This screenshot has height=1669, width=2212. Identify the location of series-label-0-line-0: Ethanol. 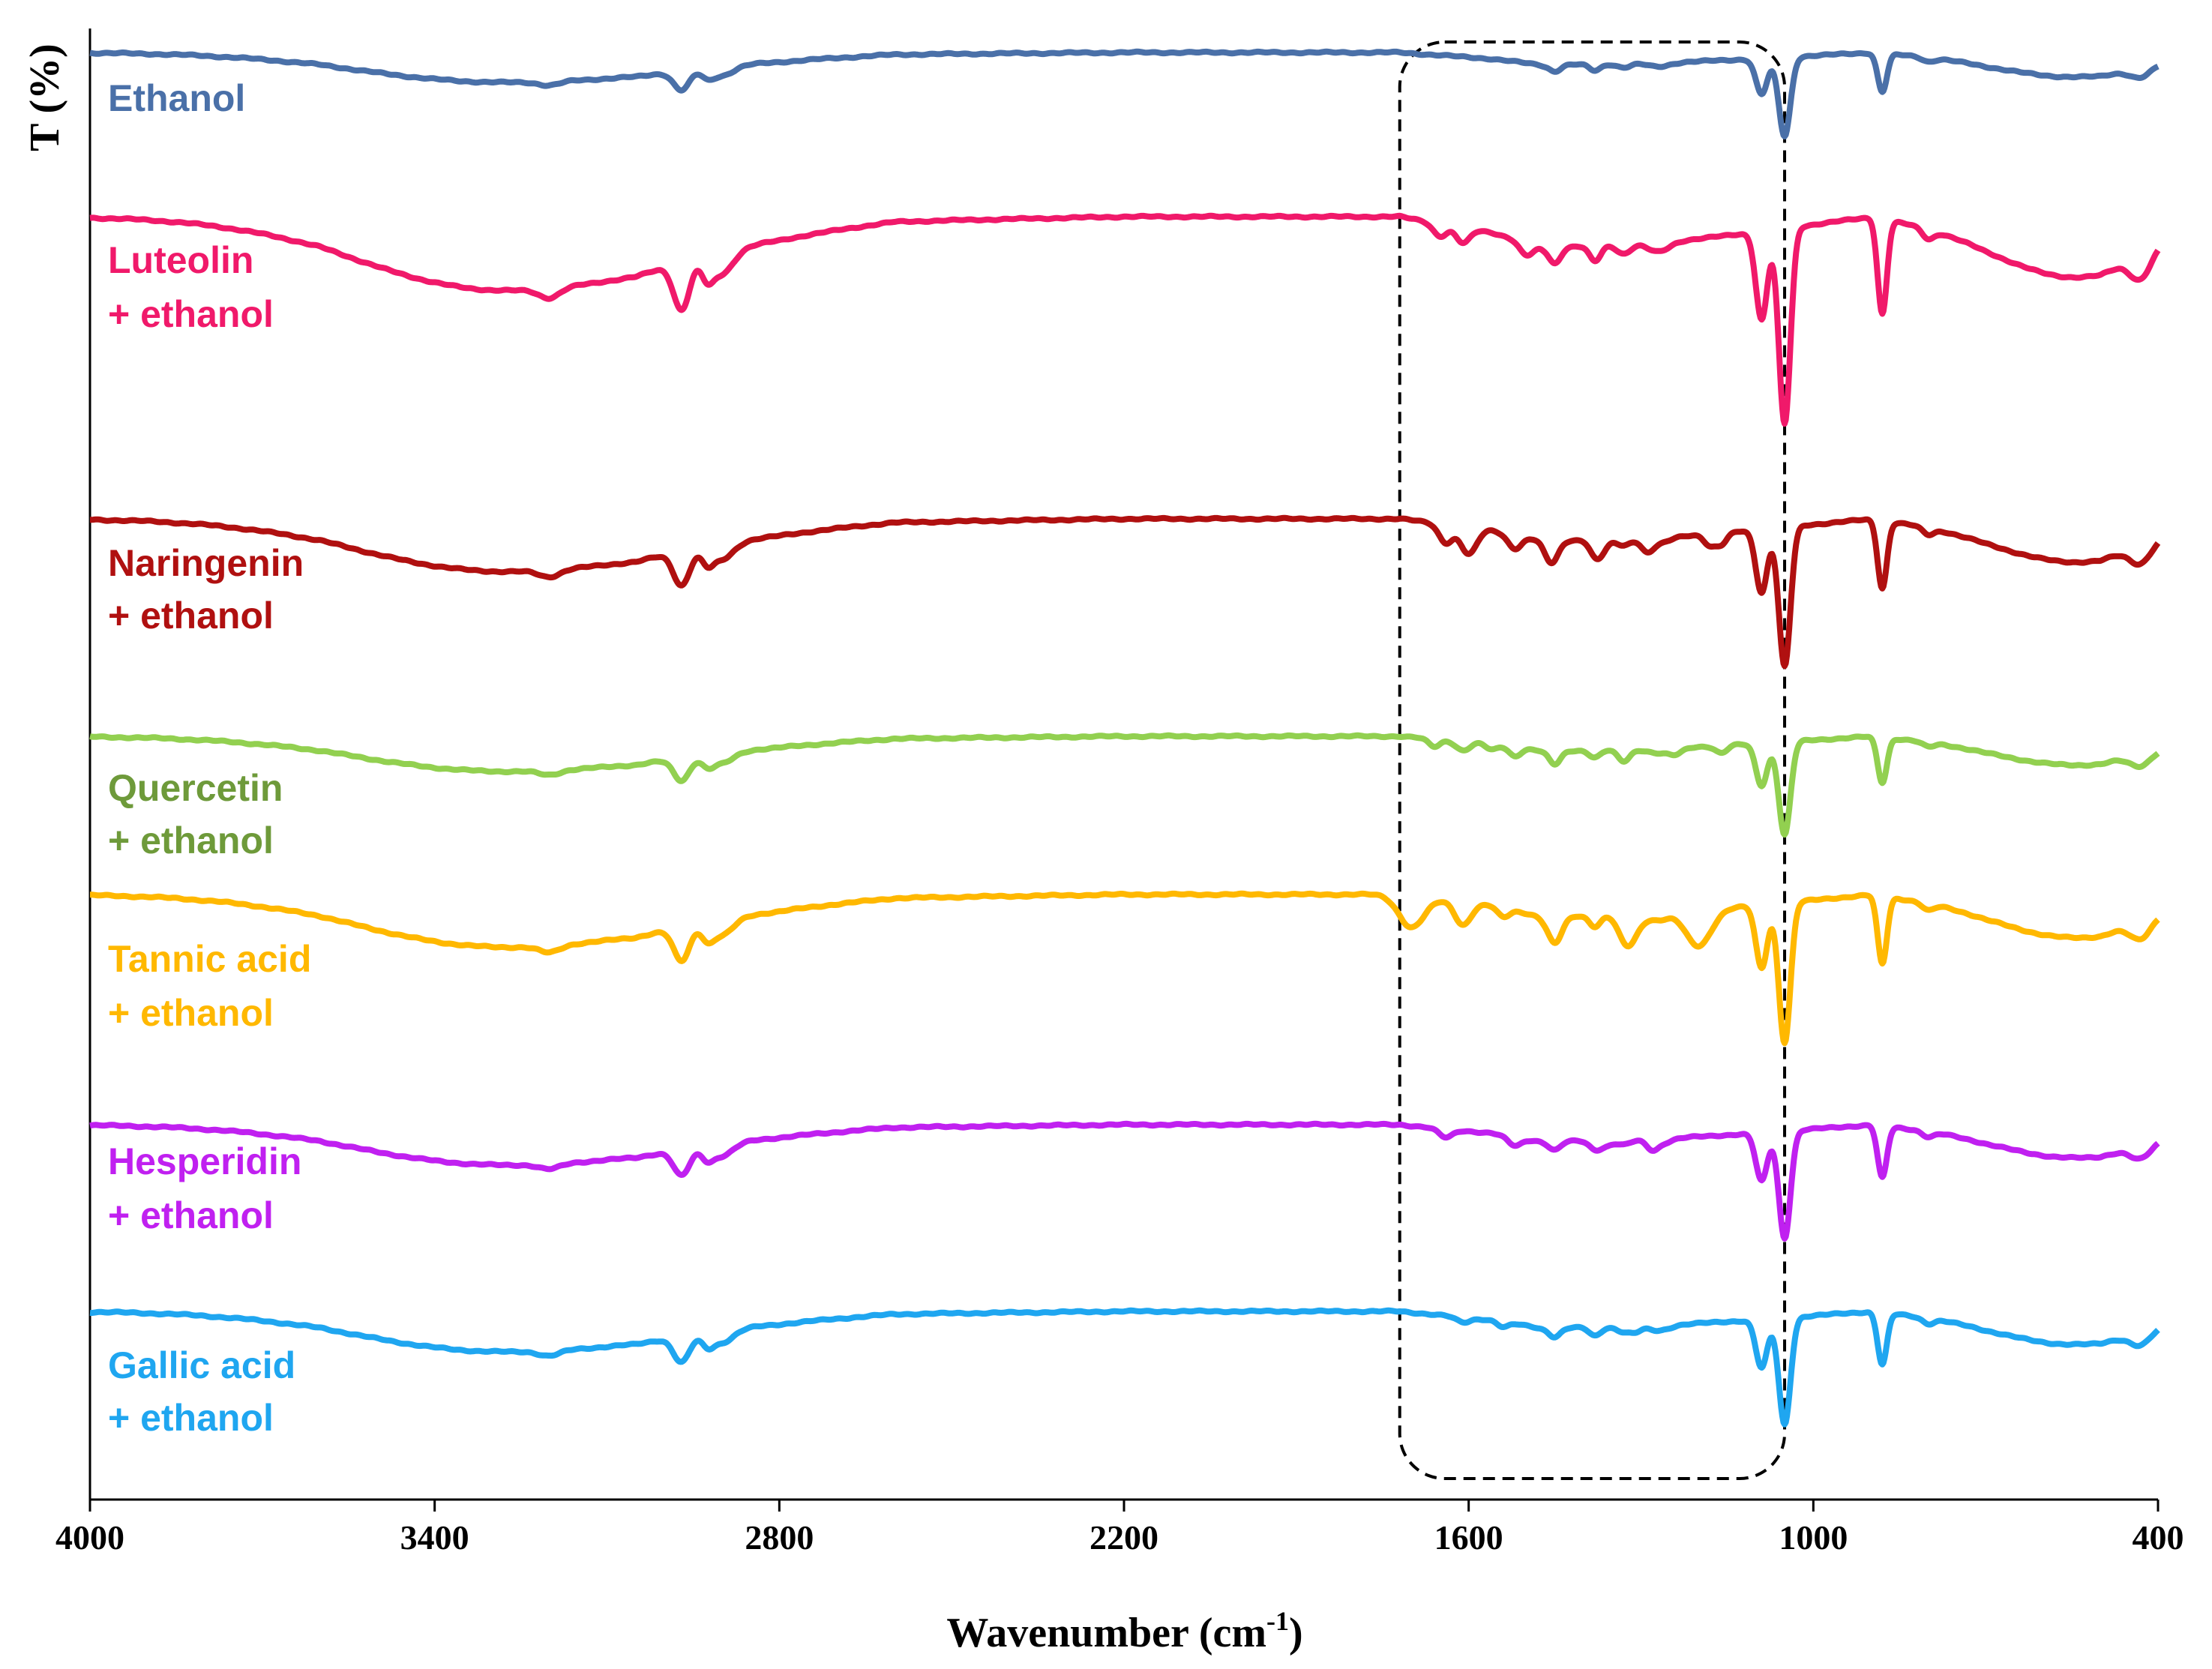
(176, 98).